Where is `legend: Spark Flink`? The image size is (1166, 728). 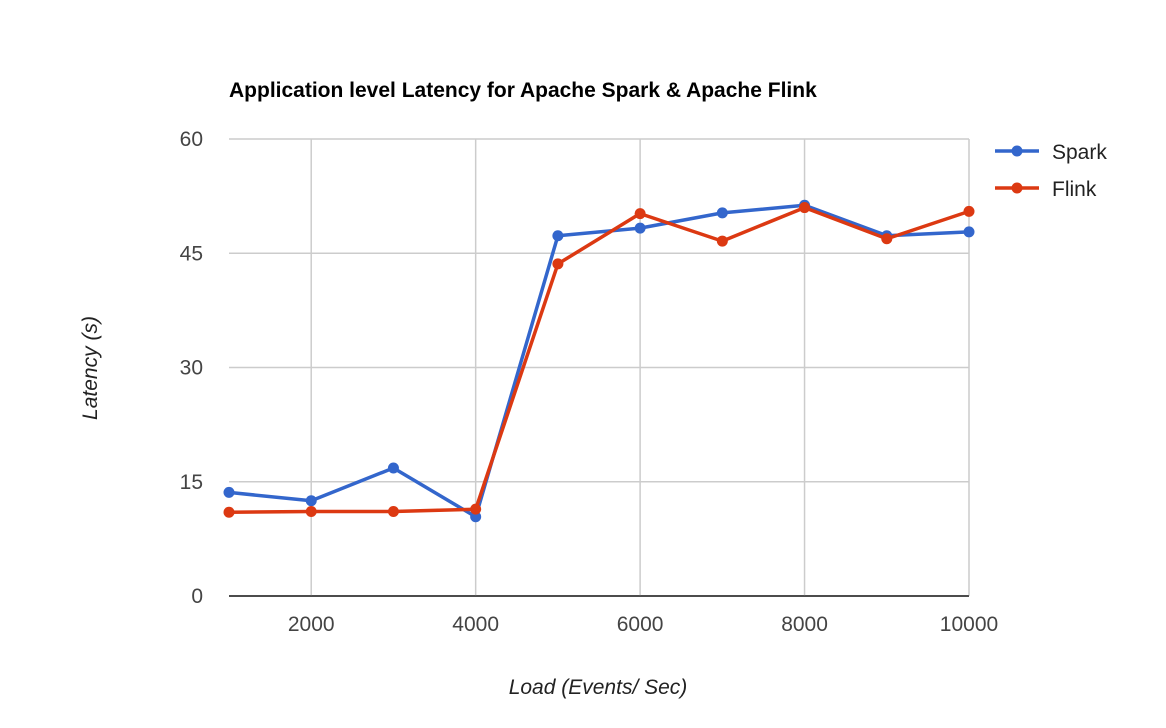
legend: Spark Flink is located at coordinates (1051, 171).